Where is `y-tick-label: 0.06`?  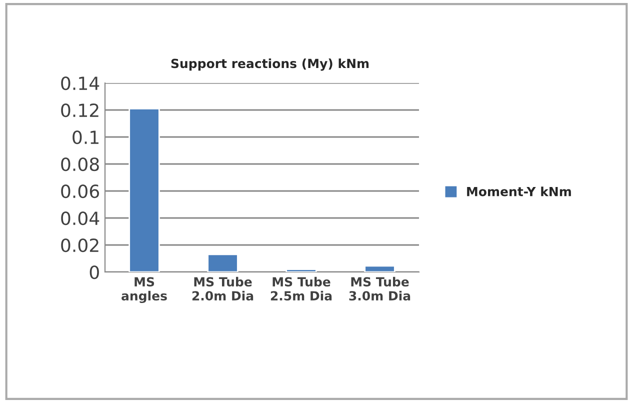 y-tick-label: 0.06 is located at coordinates (80, 191).